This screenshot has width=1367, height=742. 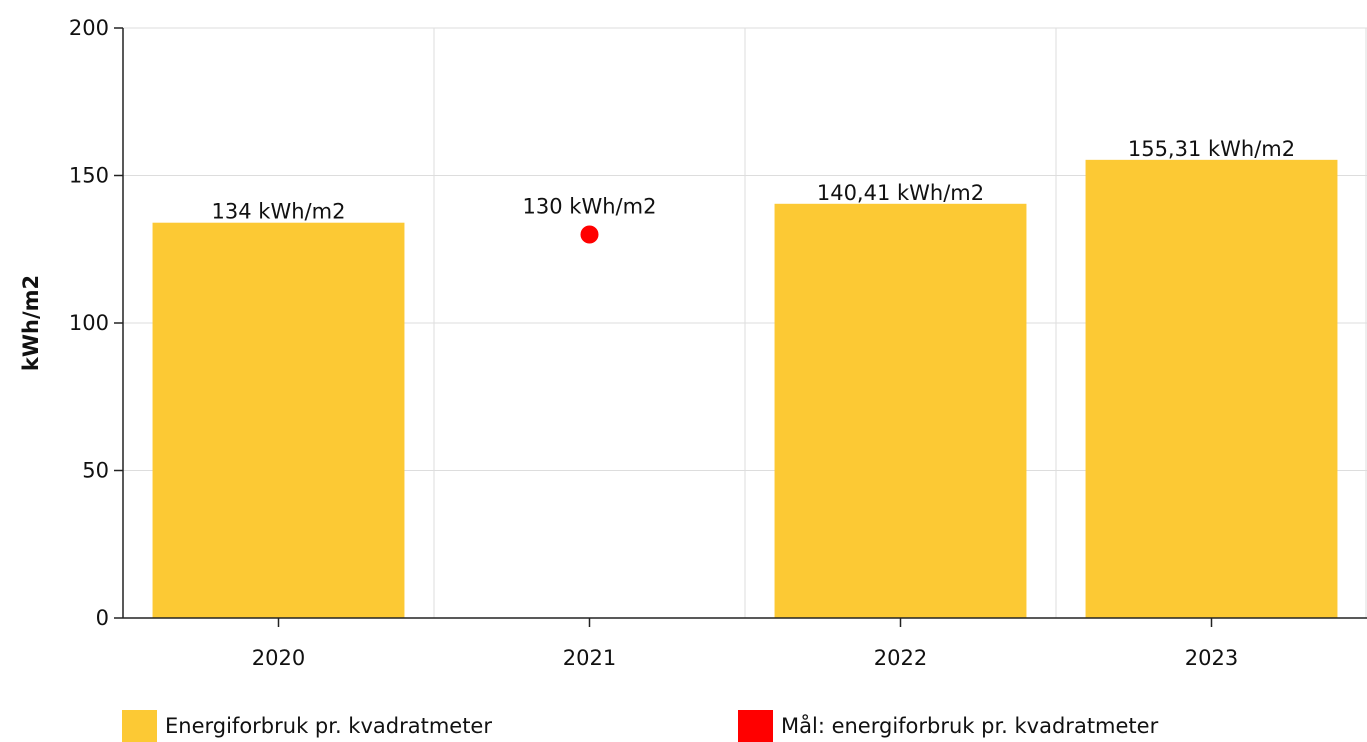 What do you see at coordinates (755, 726) in the screenshot?
I see `legend-swatch-target` at bounding box center [755, 726].